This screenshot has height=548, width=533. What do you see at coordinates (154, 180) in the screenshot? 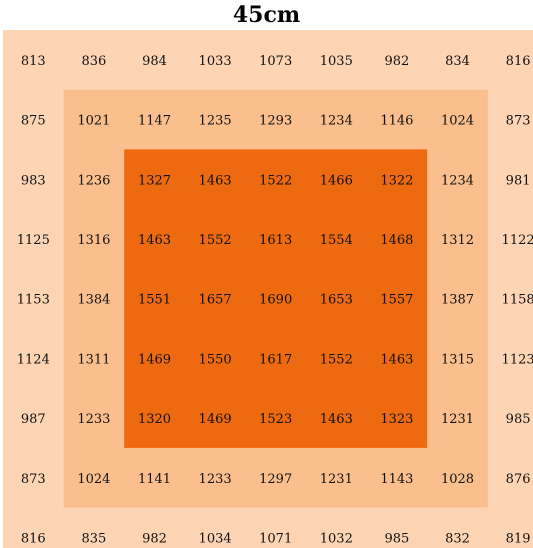
I see `cell-value-r2-c2: 1327` at bounding box center [154, 180].